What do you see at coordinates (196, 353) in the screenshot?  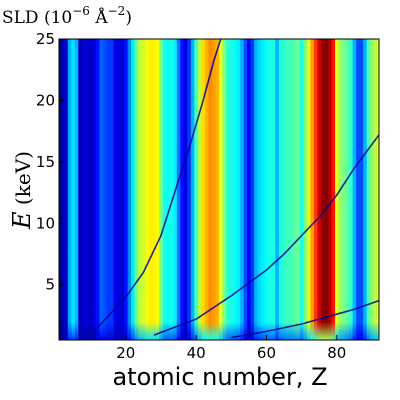 I see `x-tick-label: 40` at bounding box center [196, 353].